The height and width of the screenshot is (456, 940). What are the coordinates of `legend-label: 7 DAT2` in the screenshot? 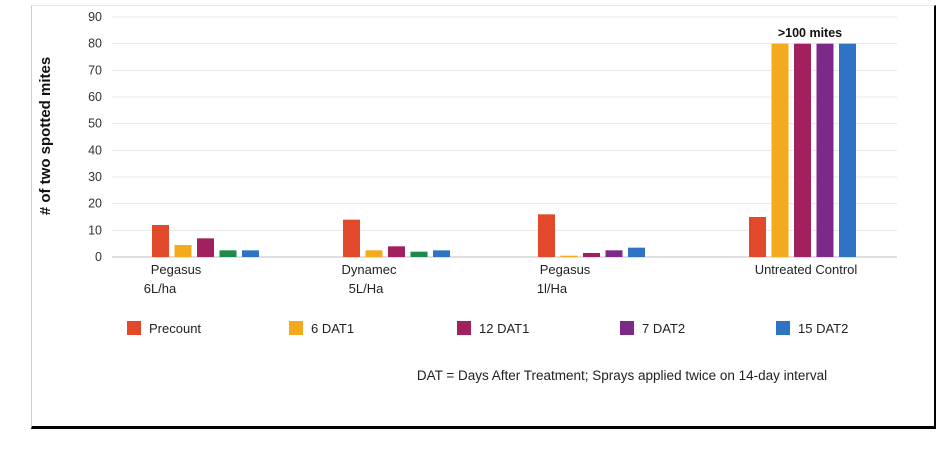 It's located at (663, 328).